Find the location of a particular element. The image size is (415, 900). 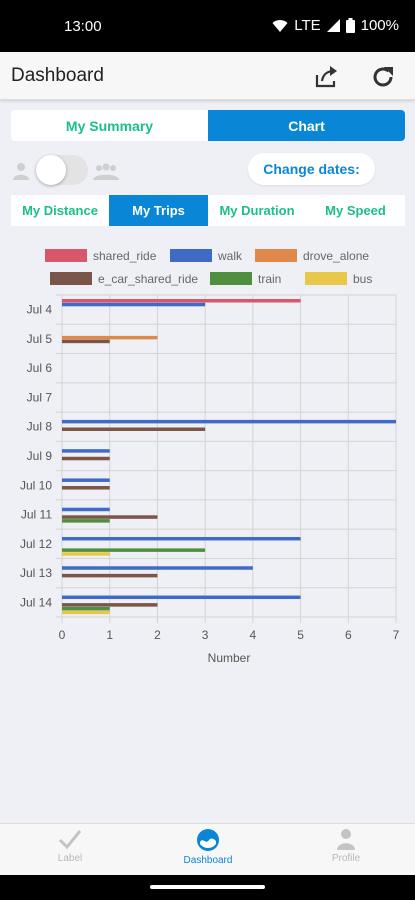

status-icons: LTE 100% is located at coordinates (335, 25).